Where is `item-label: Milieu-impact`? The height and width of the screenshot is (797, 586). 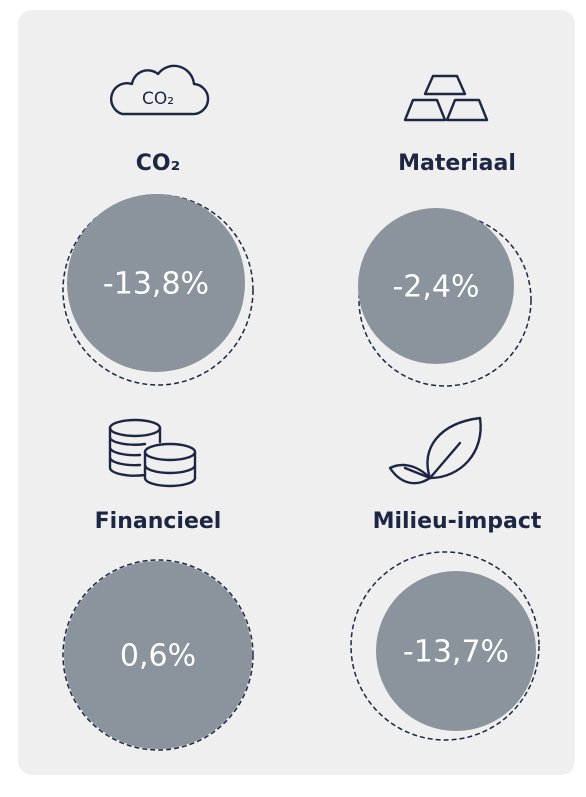 item-label: Milieu-impact is located at coordinates (457, 521).